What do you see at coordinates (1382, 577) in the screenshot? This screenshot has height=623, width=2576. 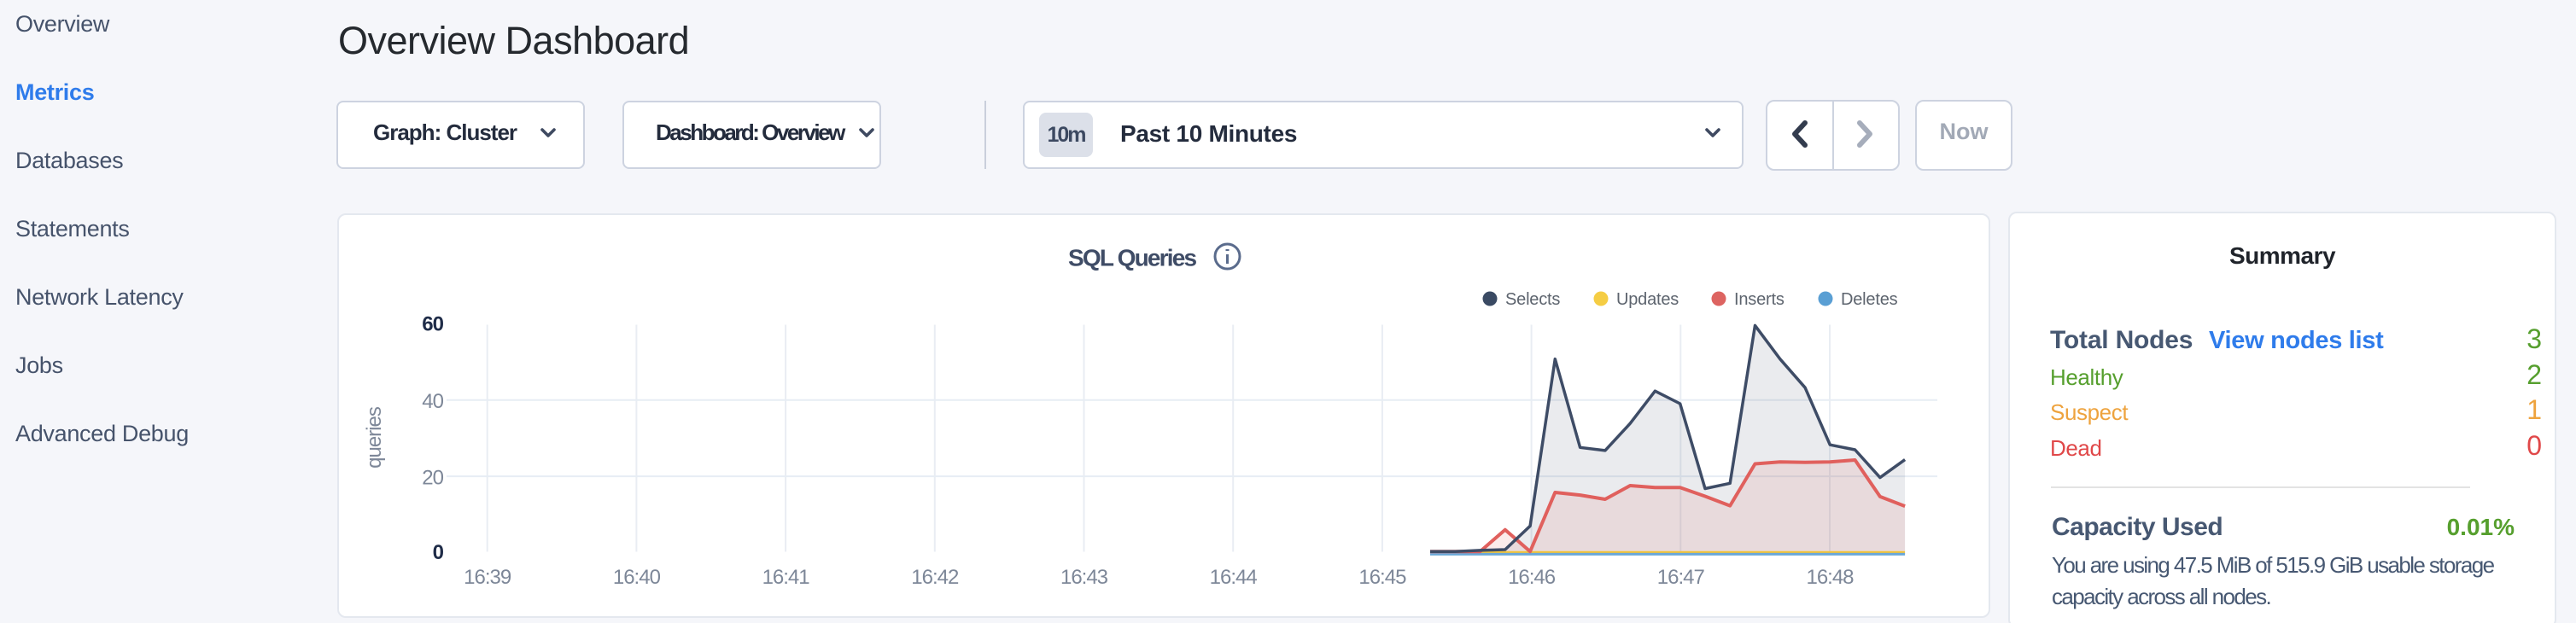 I see `svg-text: 16:45` at bounding box center [1382, 577].